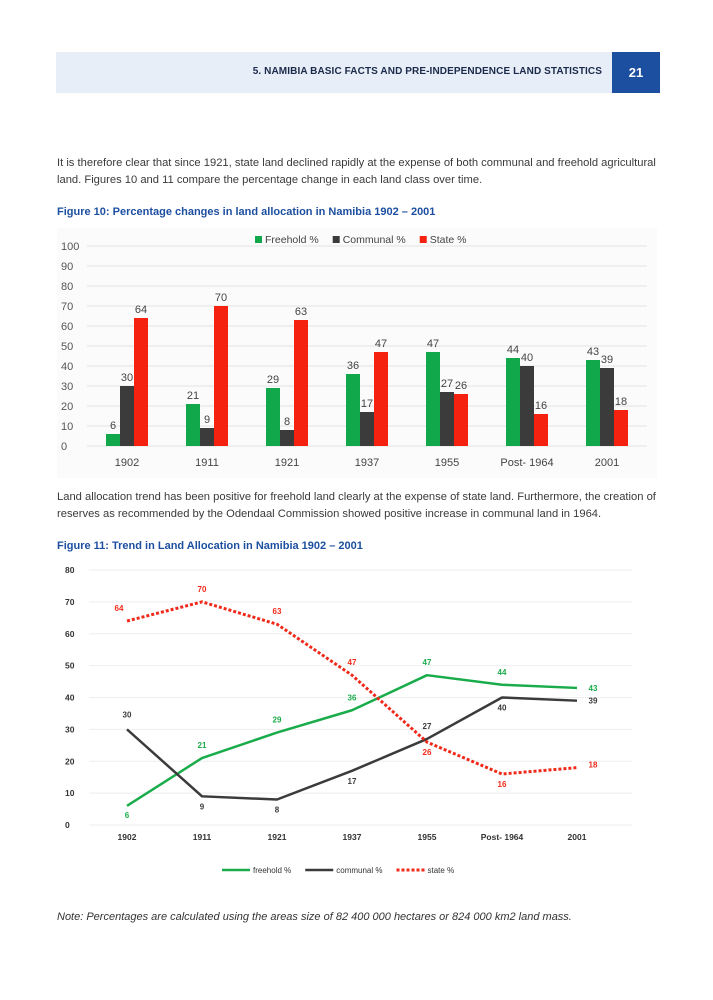 The height and width of the screenshot is (1000, 713). Describe the element at coordinates (292, 240) in the screenshot. I see `legend-label: Freehold %` at that location.